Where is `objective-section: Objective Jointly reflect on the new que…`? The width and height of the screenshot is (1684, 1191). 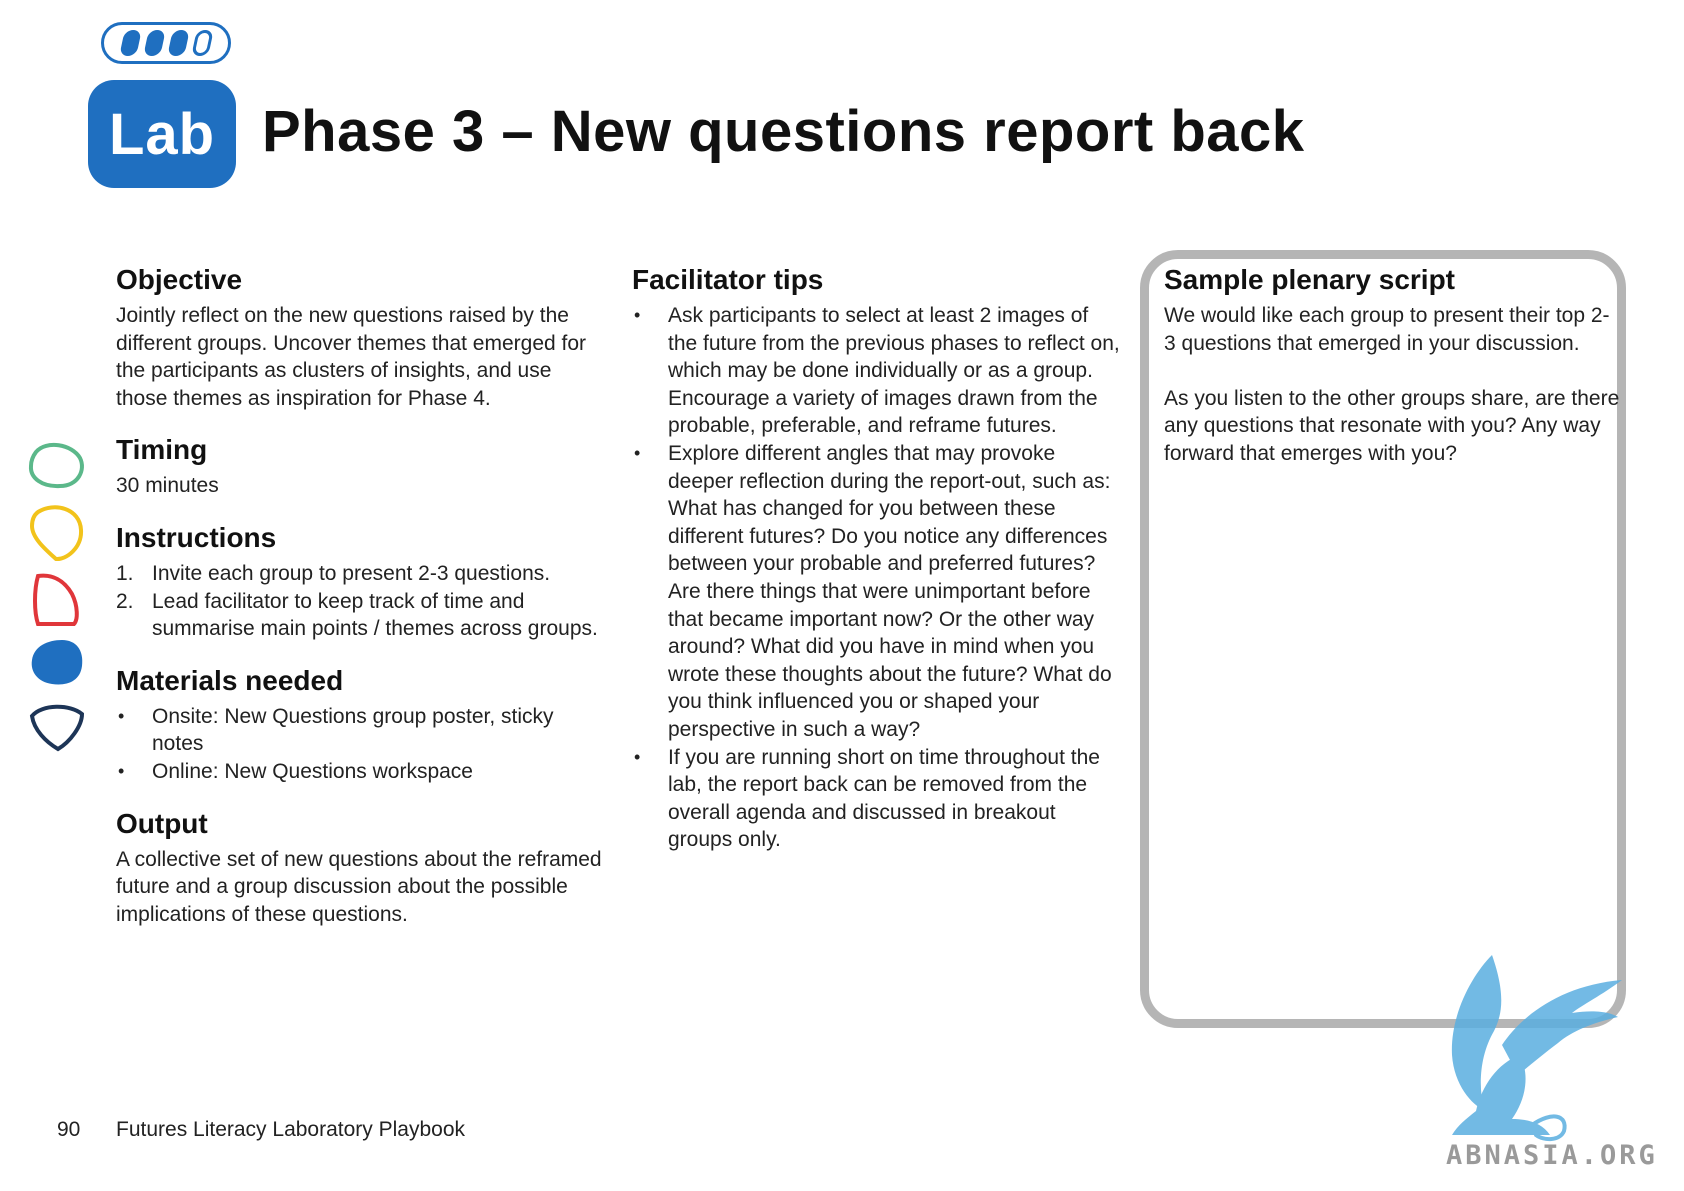 objective-section: Objective Jointly reflect on the new que… is located at coordinates (361, 337).